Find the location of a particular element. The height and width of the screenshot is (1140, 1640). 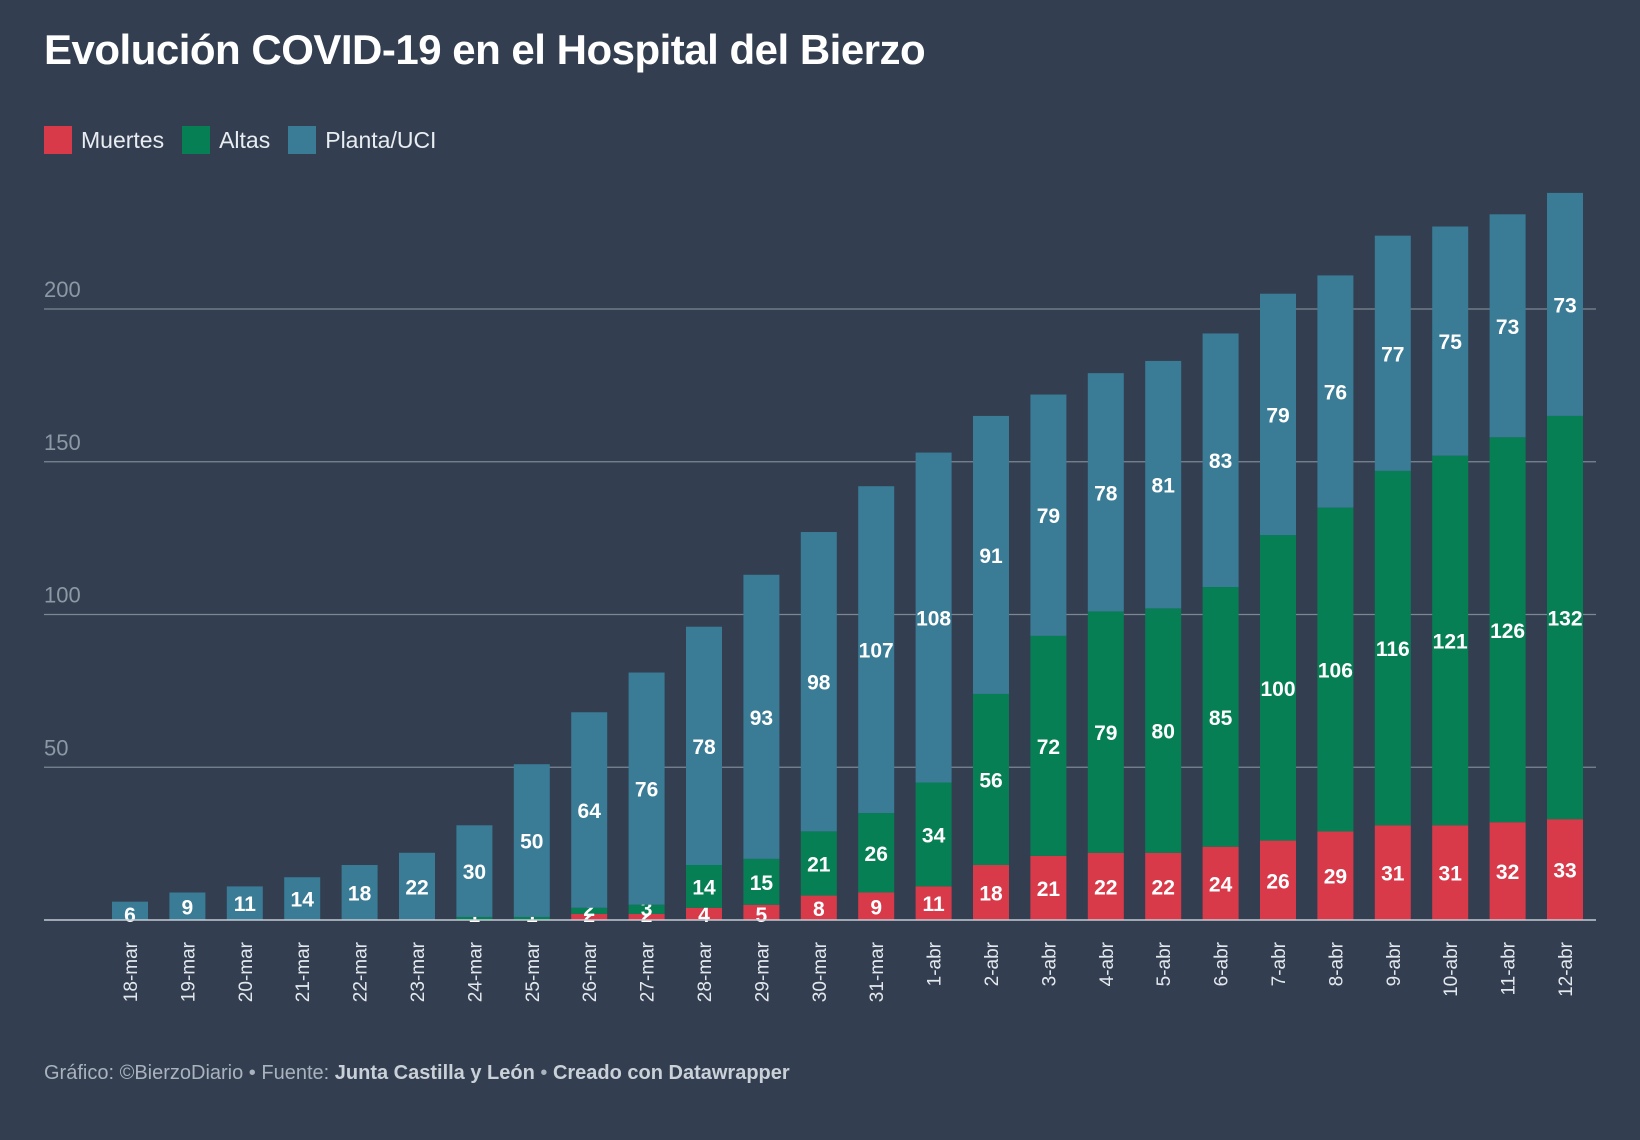

data-label: 91 is located at coordinates (991, 556).